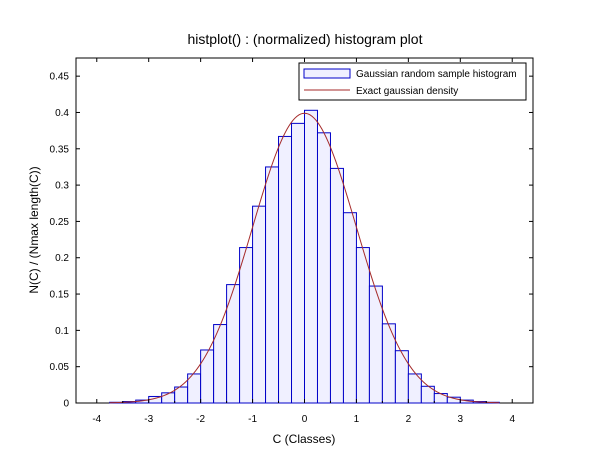  What do you see at coordinates (304, 439) in the screenshot?
I see `x-axis-label: C (Classes)` at bounding box center [304, 439].